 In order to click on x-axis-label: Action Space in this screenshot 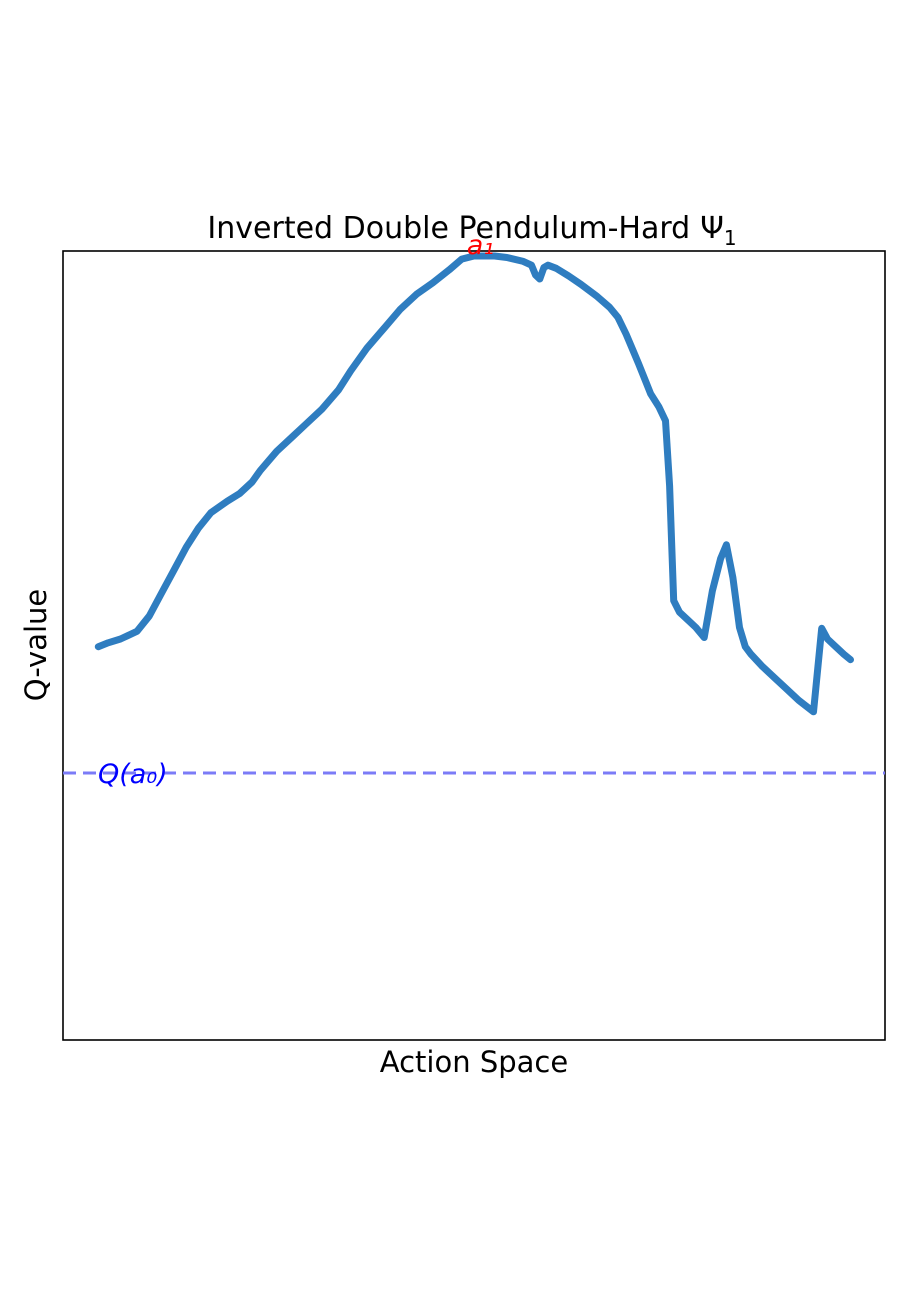, I will do `click(474, 1062)`.